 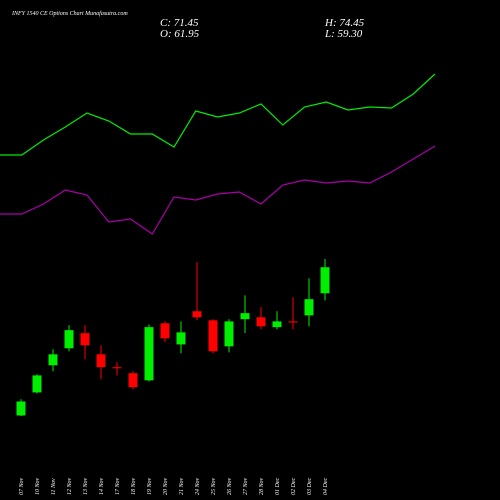 I want to click on x-tick-label: 11 Nov, so click(x=54, y=486).